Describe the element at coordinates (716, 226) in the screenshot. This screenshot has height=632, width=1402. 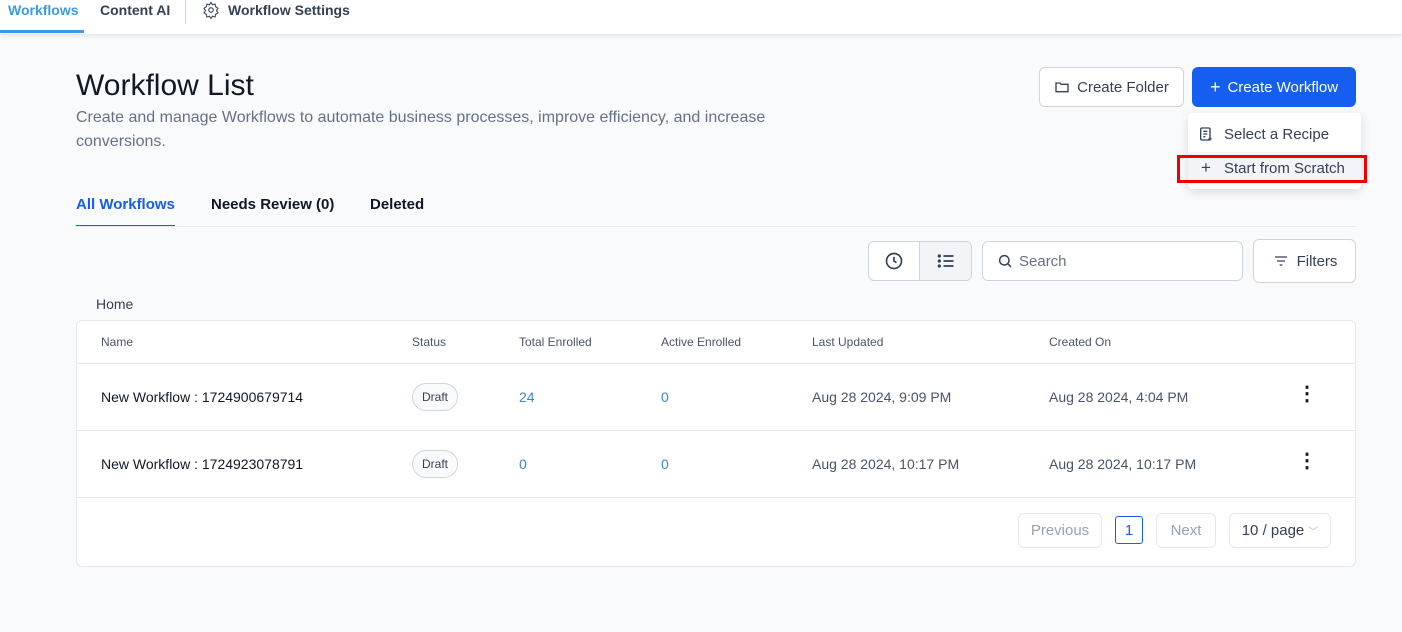
I see `tab-divider` at that location.